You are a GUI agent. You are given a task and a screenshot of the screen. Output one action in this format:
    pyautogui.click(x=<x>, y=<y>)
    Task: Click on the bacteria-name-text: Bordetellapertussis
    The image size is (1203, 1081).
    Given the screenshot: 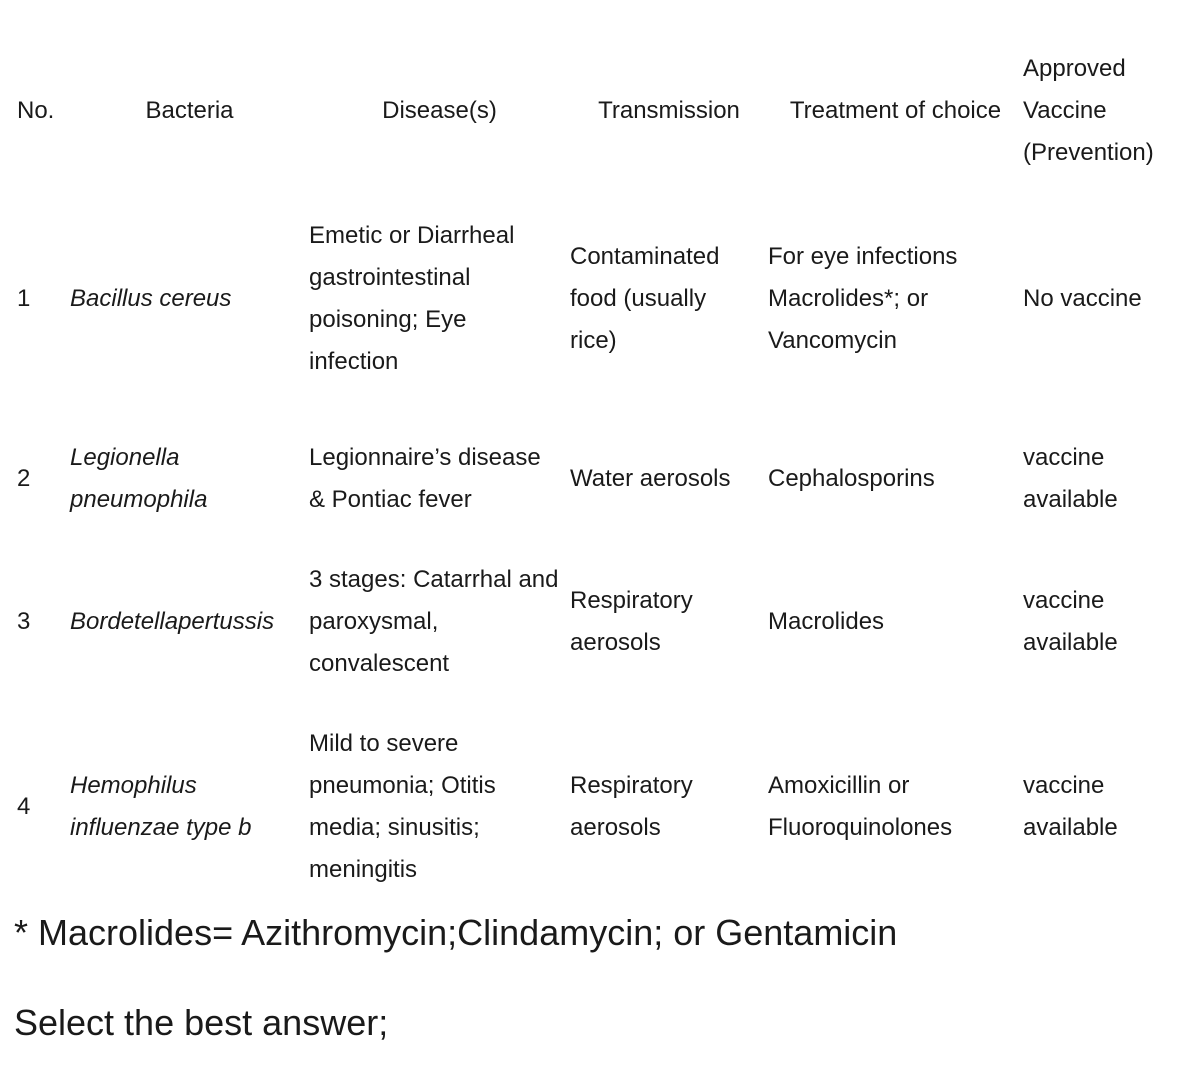 What is the action you would take?
    pyautogui.click(x=172, y=621)
    